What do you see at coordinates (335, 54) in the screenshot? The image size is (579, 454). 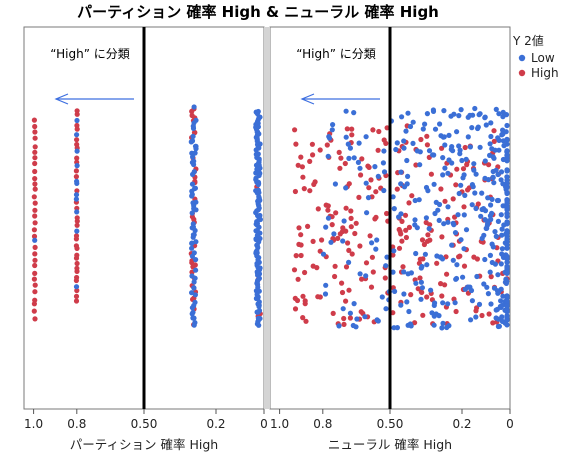 I see `classification-note: “High” に分類` at bounding box center [335, 54].